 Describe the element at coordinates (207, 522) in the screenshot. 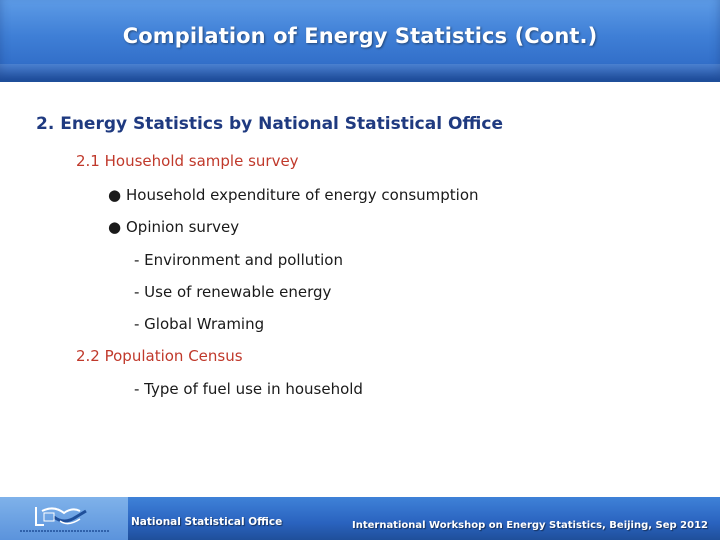

I see `footer-office-name: National Statistical Office` at that location.